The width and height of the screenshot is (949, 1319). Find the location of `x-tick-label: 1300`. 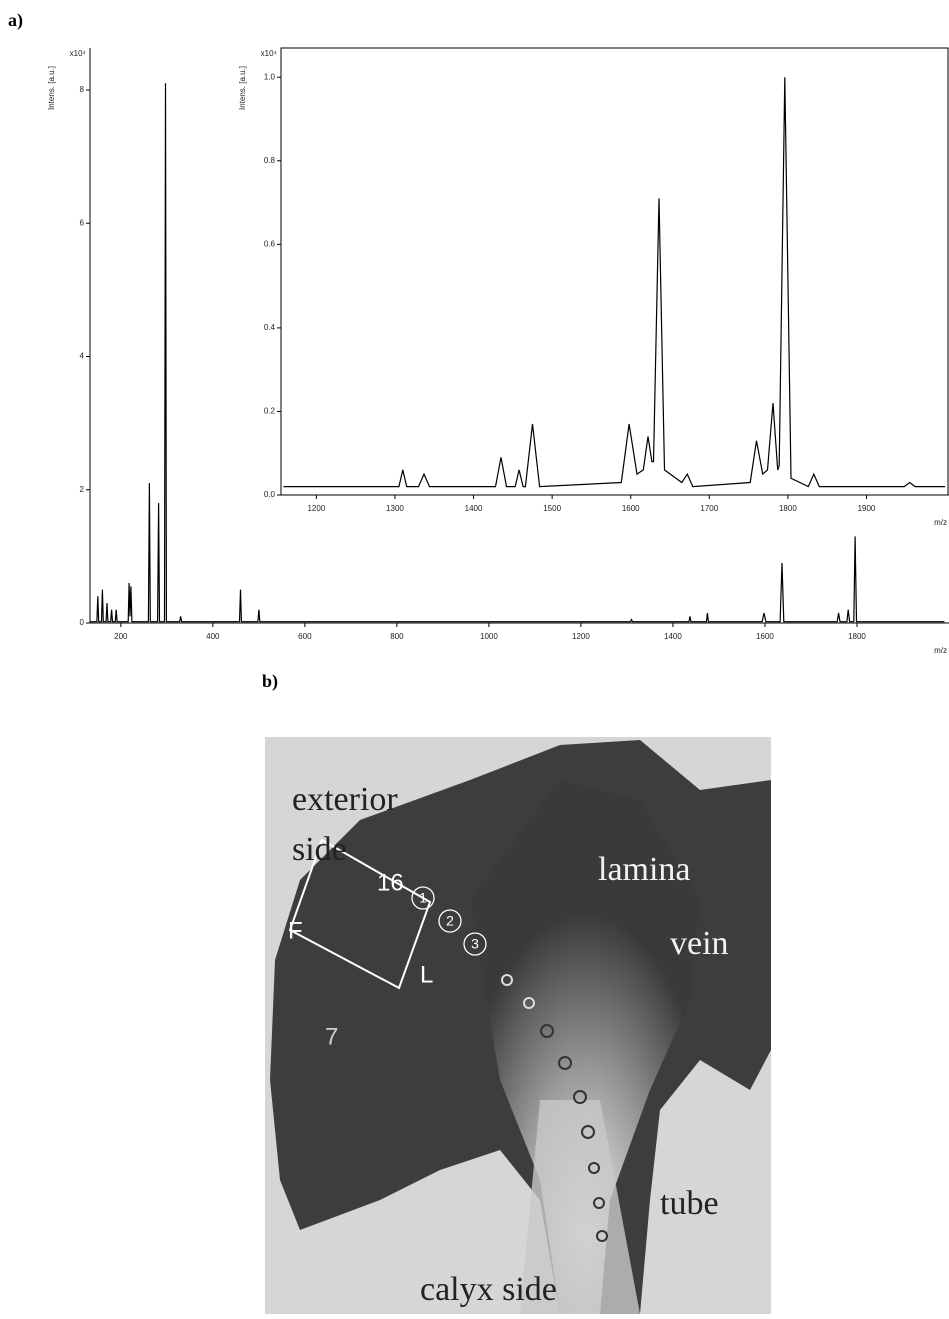

x-tick-label: 1300 is located at coordinates (395, 508).